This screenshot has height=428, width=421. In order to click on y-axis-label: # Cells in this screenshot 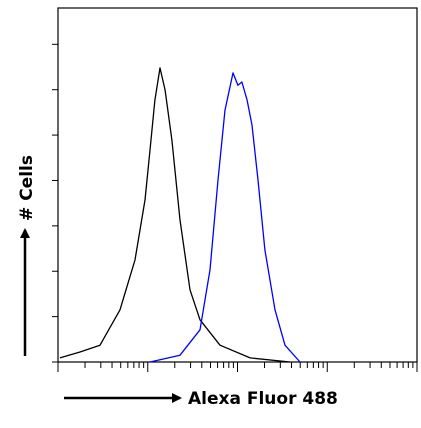, I will do `click(27, 188)`.